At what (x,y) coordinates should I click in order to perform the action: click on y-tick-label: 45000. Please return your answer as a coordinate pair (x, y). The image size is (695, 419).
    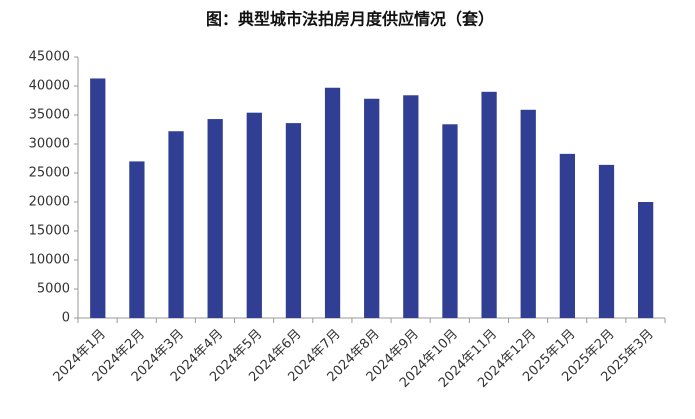
    Looking at the image, I should click on (49, 57).